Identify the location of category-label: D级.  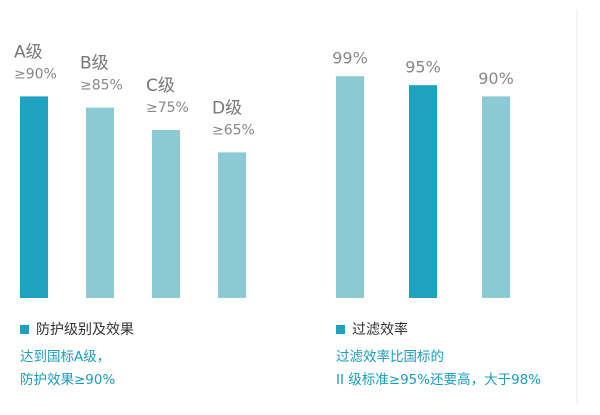
(227, 108).